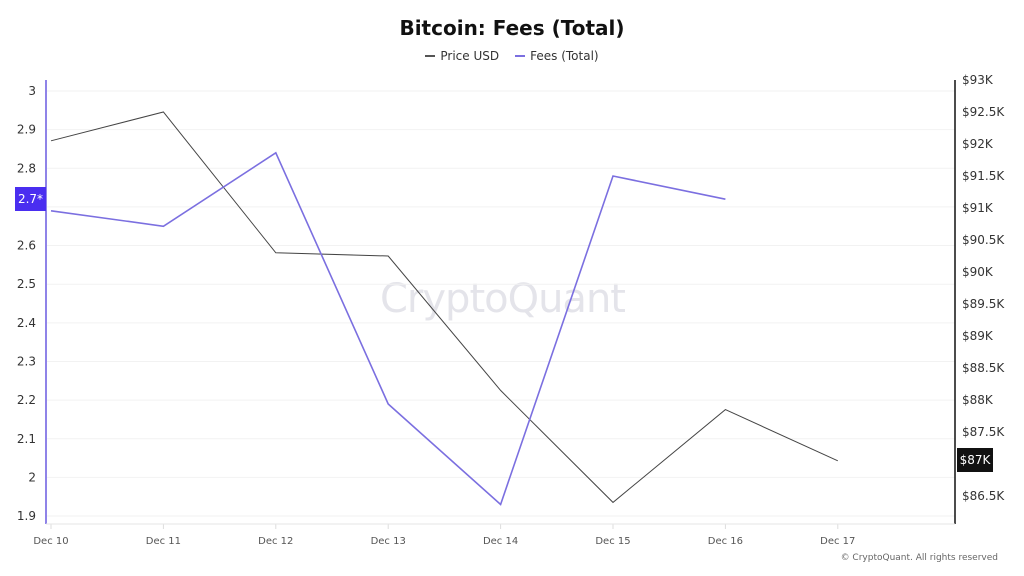  I want to click on crosshair-right-value-badge: $87K, so click(975, 460).